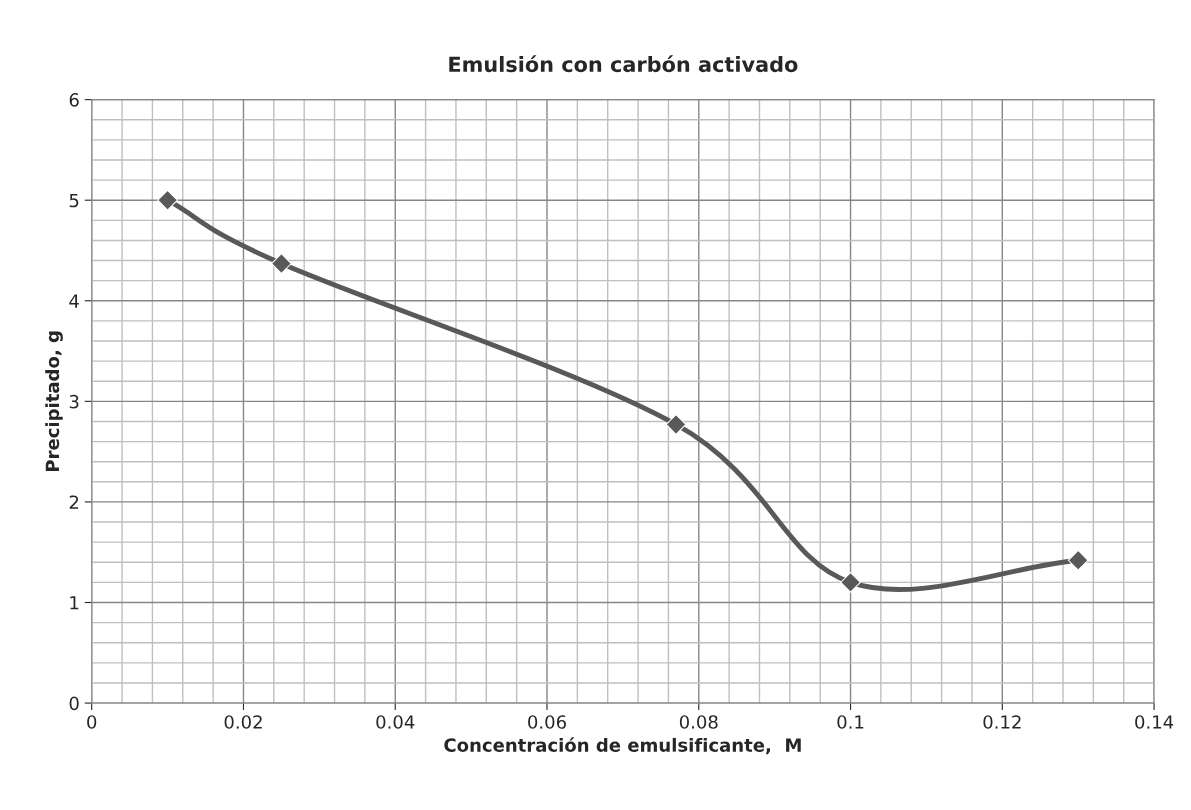 The height and width of the screenshot is (810, 1191). Describe the element at coordinates (74, 200) in the screenshot. I see `y-tick-label: 5` at that location.